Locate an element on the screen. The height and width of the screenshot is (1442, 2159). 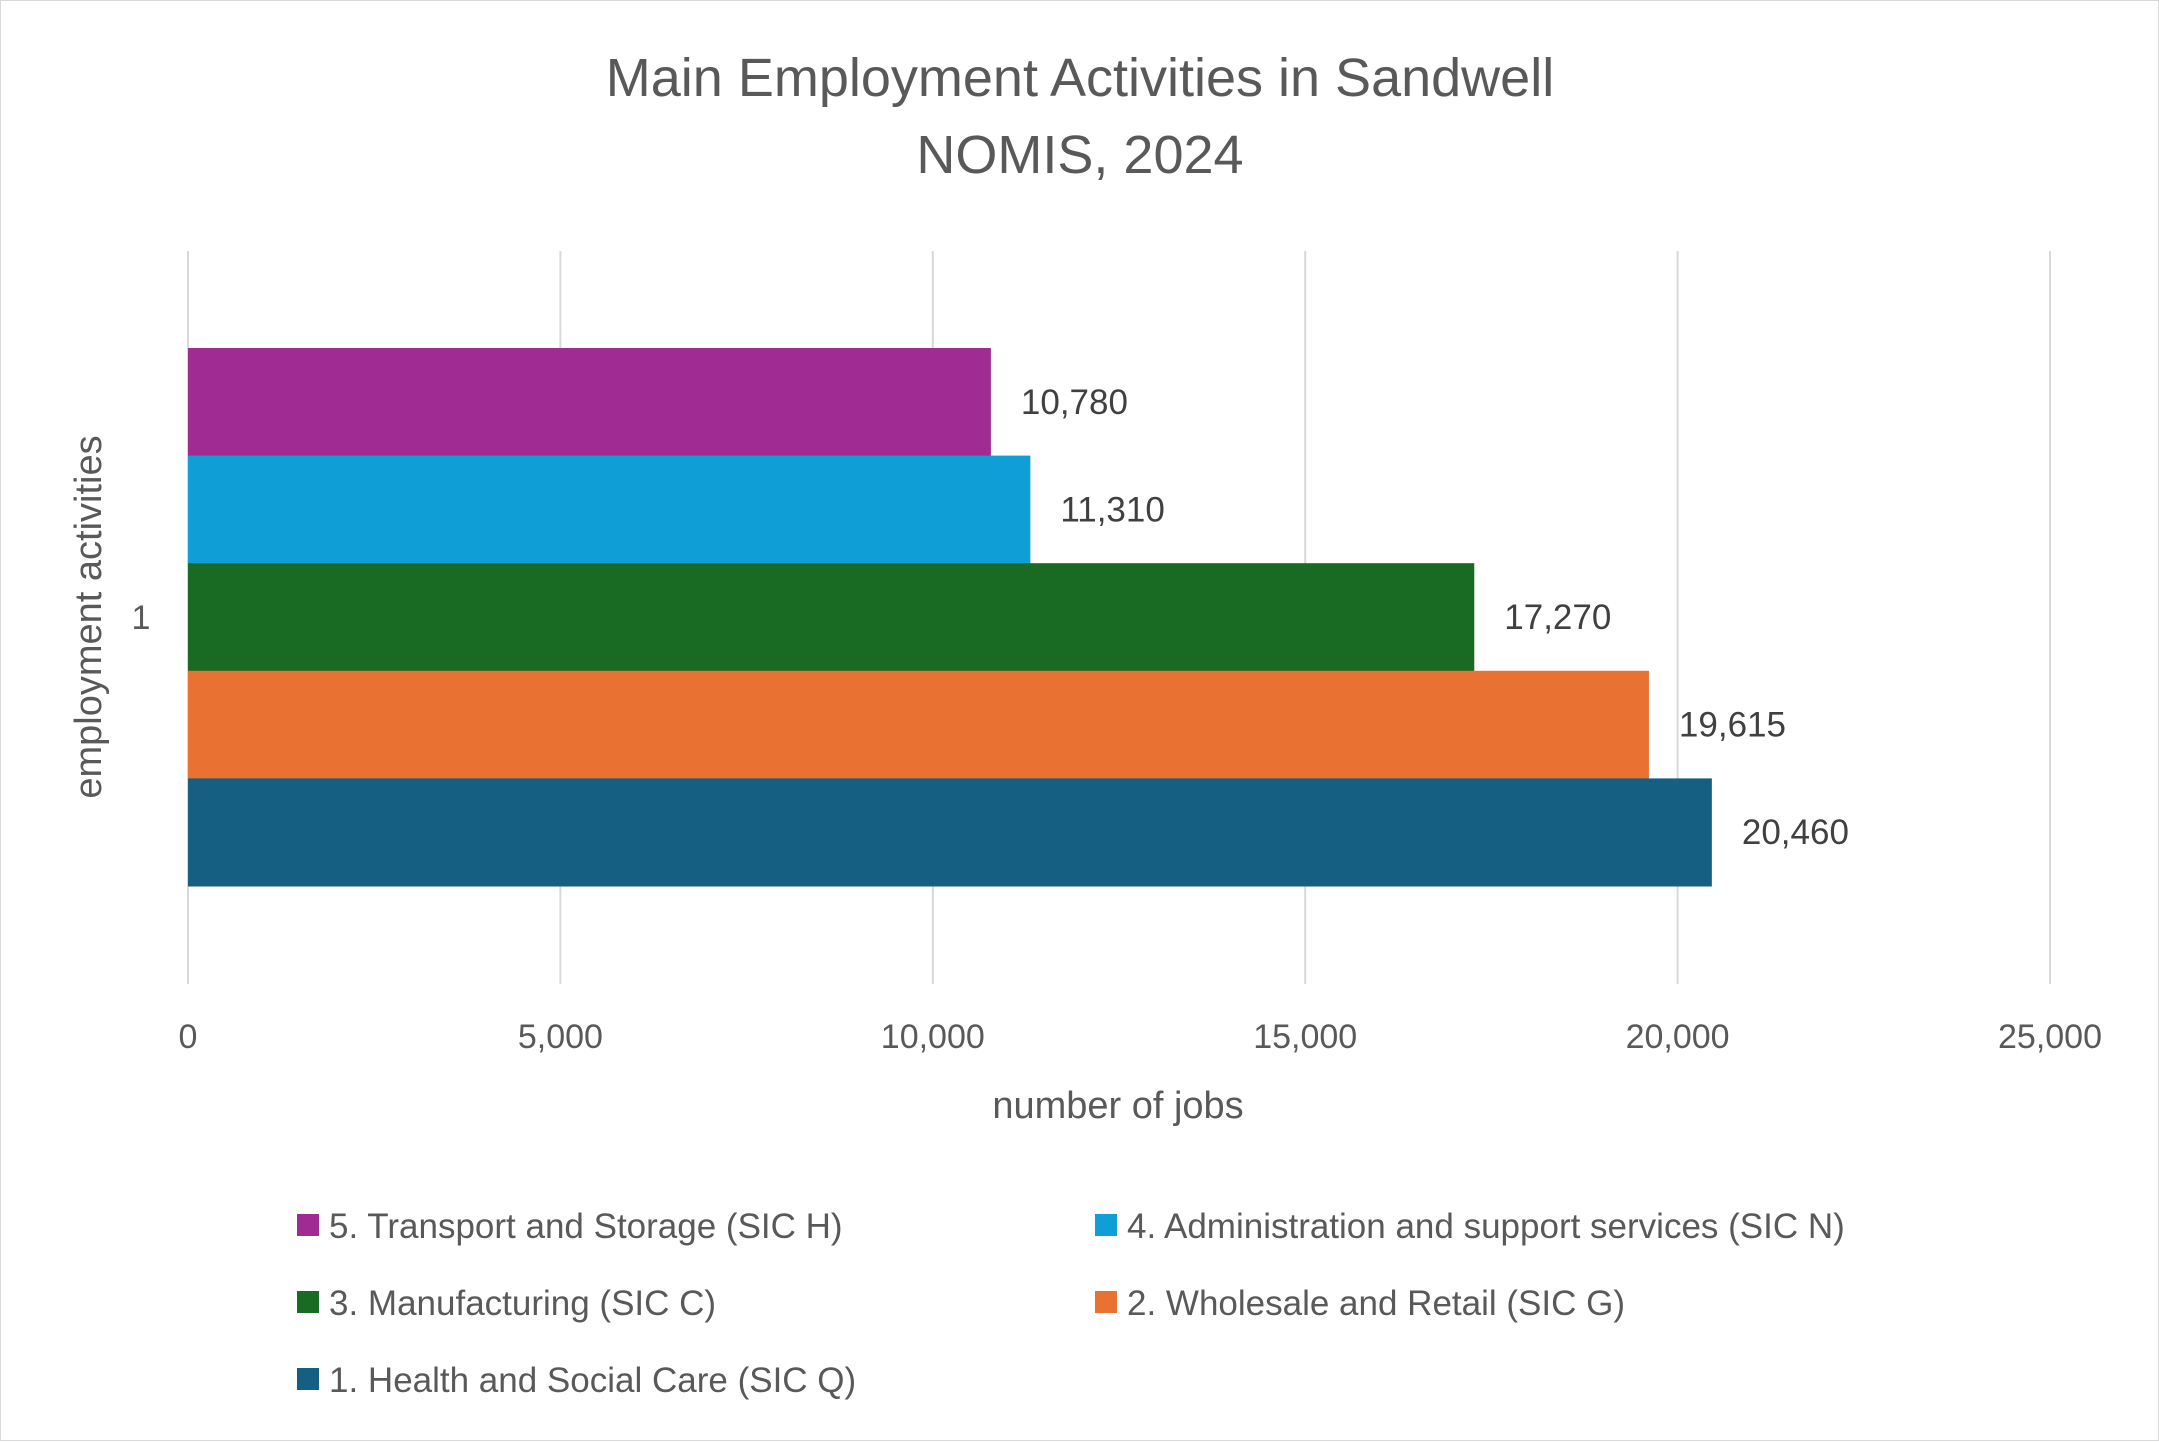
data-label: 11,310 is located at coordinates (1112, 509).